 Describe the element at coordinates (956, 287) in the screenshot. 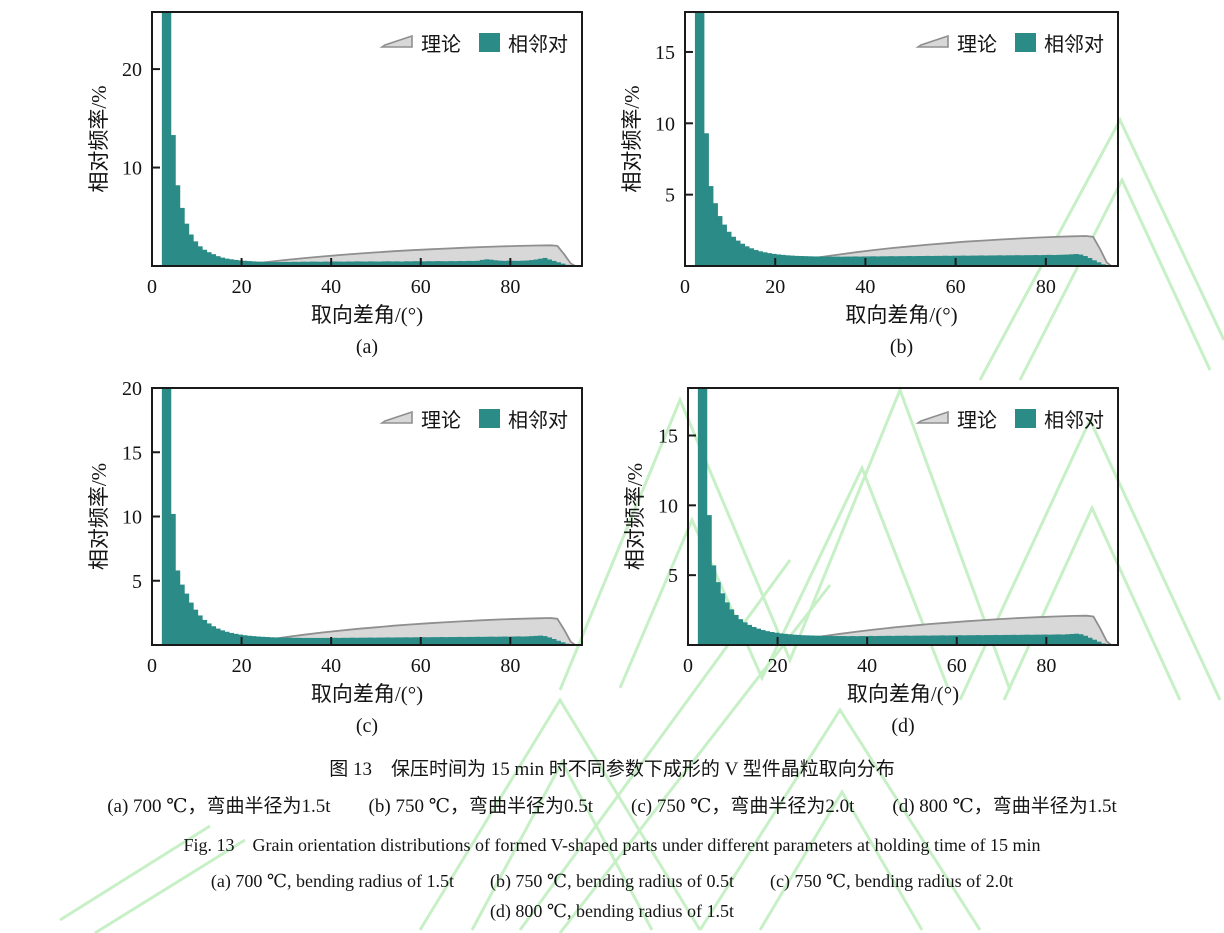

I see `x-tick-label: 60` at that location.